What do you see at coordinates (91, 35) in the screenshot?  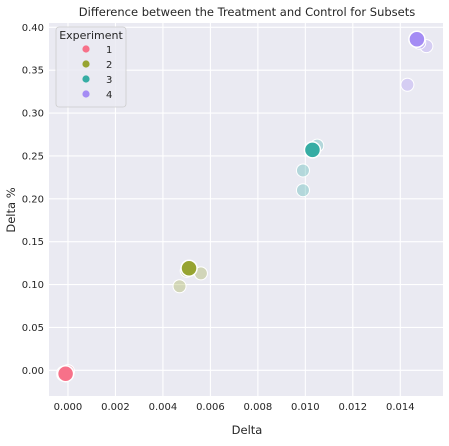 I see `legend-title: Experiment` at bounding box center [91, 35].